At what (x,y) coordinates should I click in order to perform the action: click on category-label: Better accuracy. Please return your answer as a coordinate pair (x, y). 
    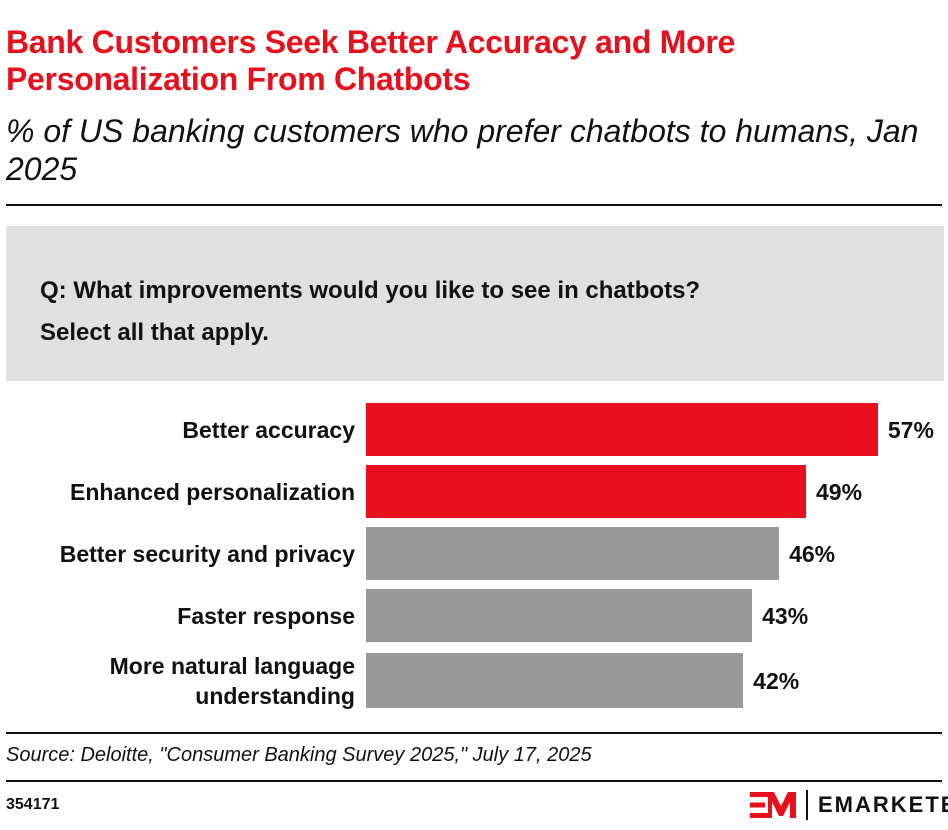
    Looking at the image, I should click on (268, 429).